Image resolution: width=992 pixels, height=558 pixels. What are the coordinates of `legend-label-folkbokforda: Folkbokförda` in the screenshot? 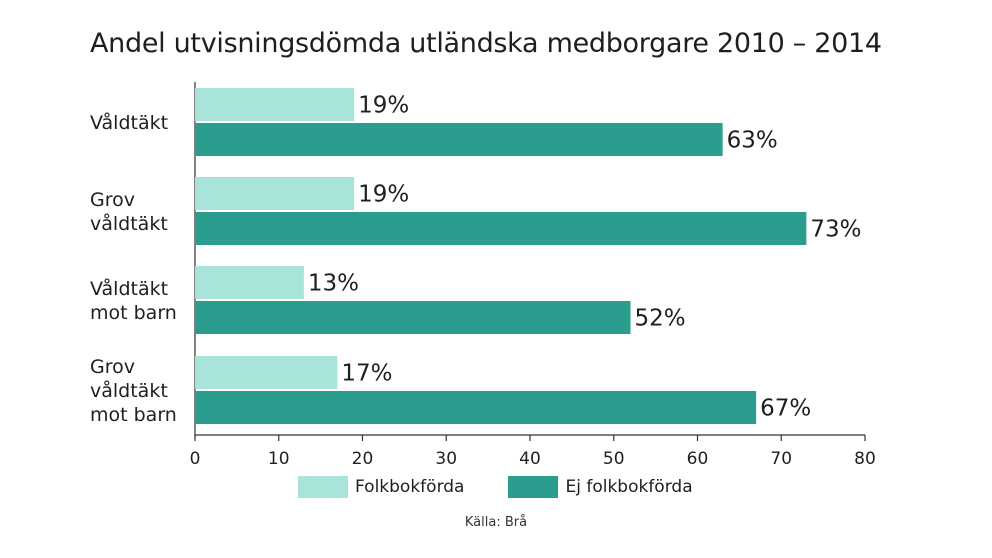 It's located at (410, 487).